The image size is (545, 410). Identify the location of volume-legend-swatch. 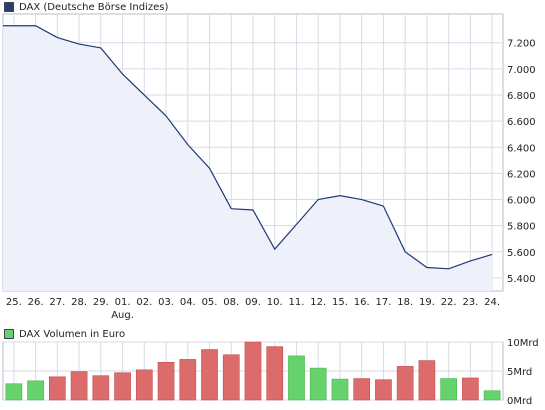
(9, 334).